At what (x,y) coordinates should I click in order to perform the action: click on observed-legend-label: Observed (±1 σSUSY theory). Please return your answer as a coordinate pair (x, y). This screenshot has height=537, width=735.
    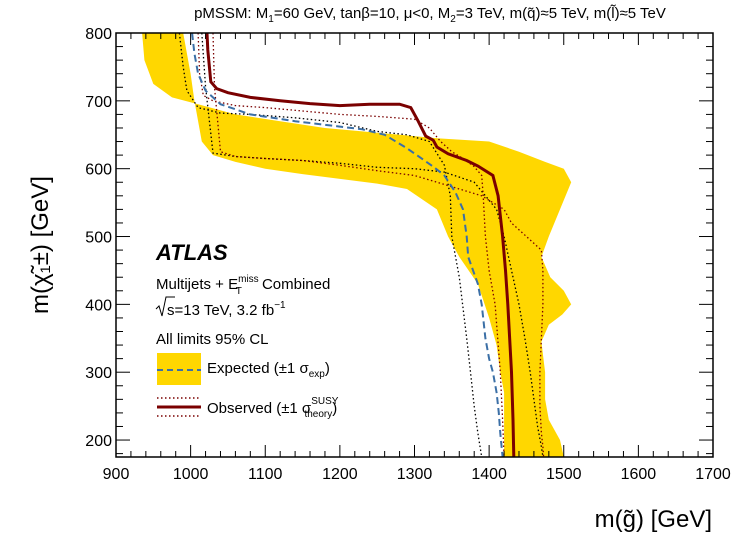
    Looking at the image, I should click on (273, 408).